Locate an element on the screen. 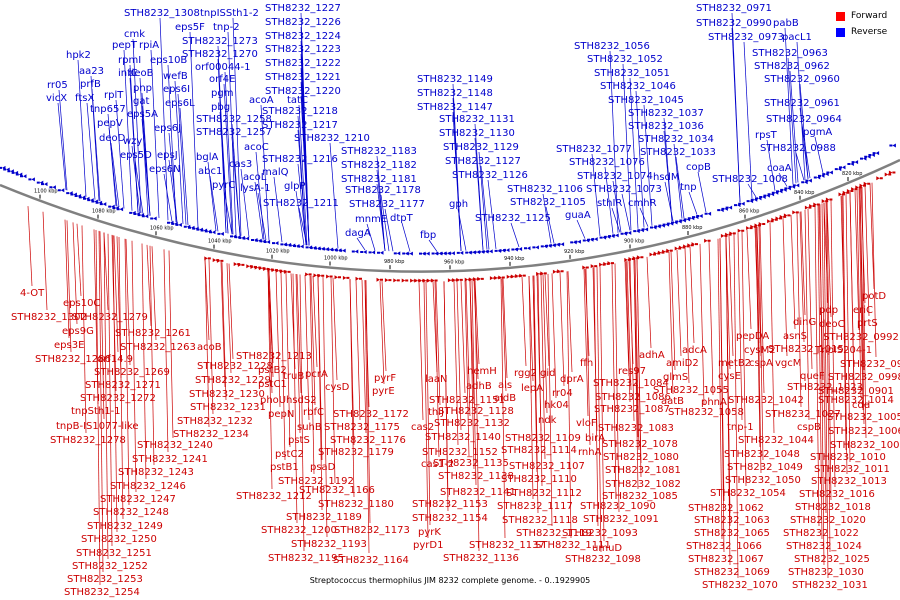 The height and width of the screenshot is (600, 900). legend-forward: Forward is located at coordinates (861, 16).